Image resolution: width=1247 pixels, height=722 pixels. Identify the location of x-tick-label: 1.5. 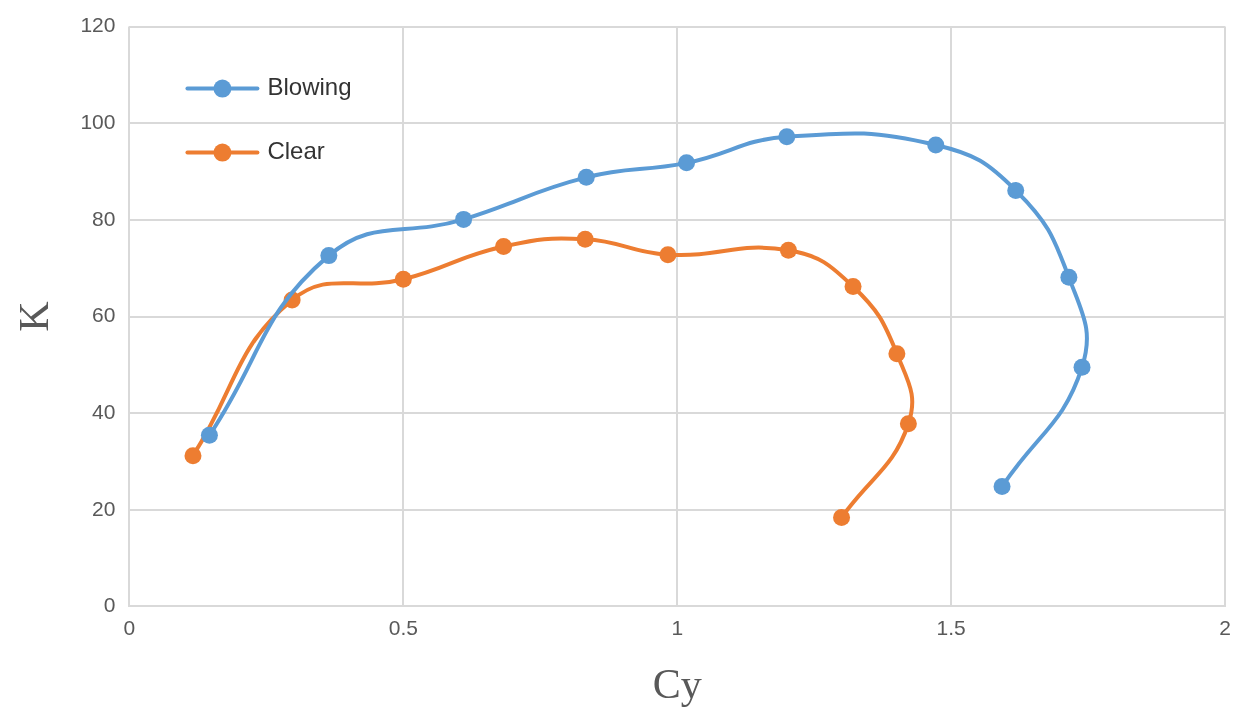
(951, 627).